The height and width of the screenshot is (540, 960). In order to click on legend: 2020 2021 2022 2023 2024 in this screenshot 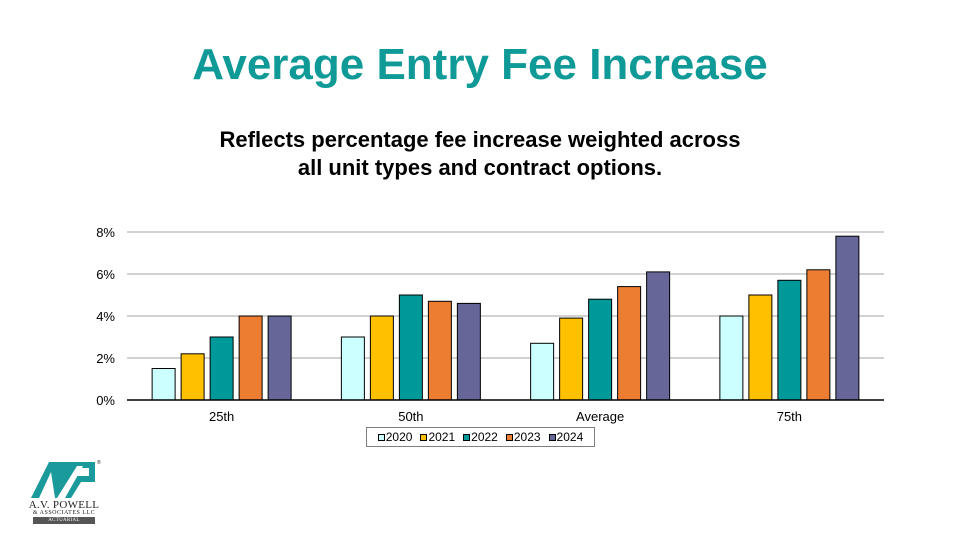, I will do `click(480, 437)`.